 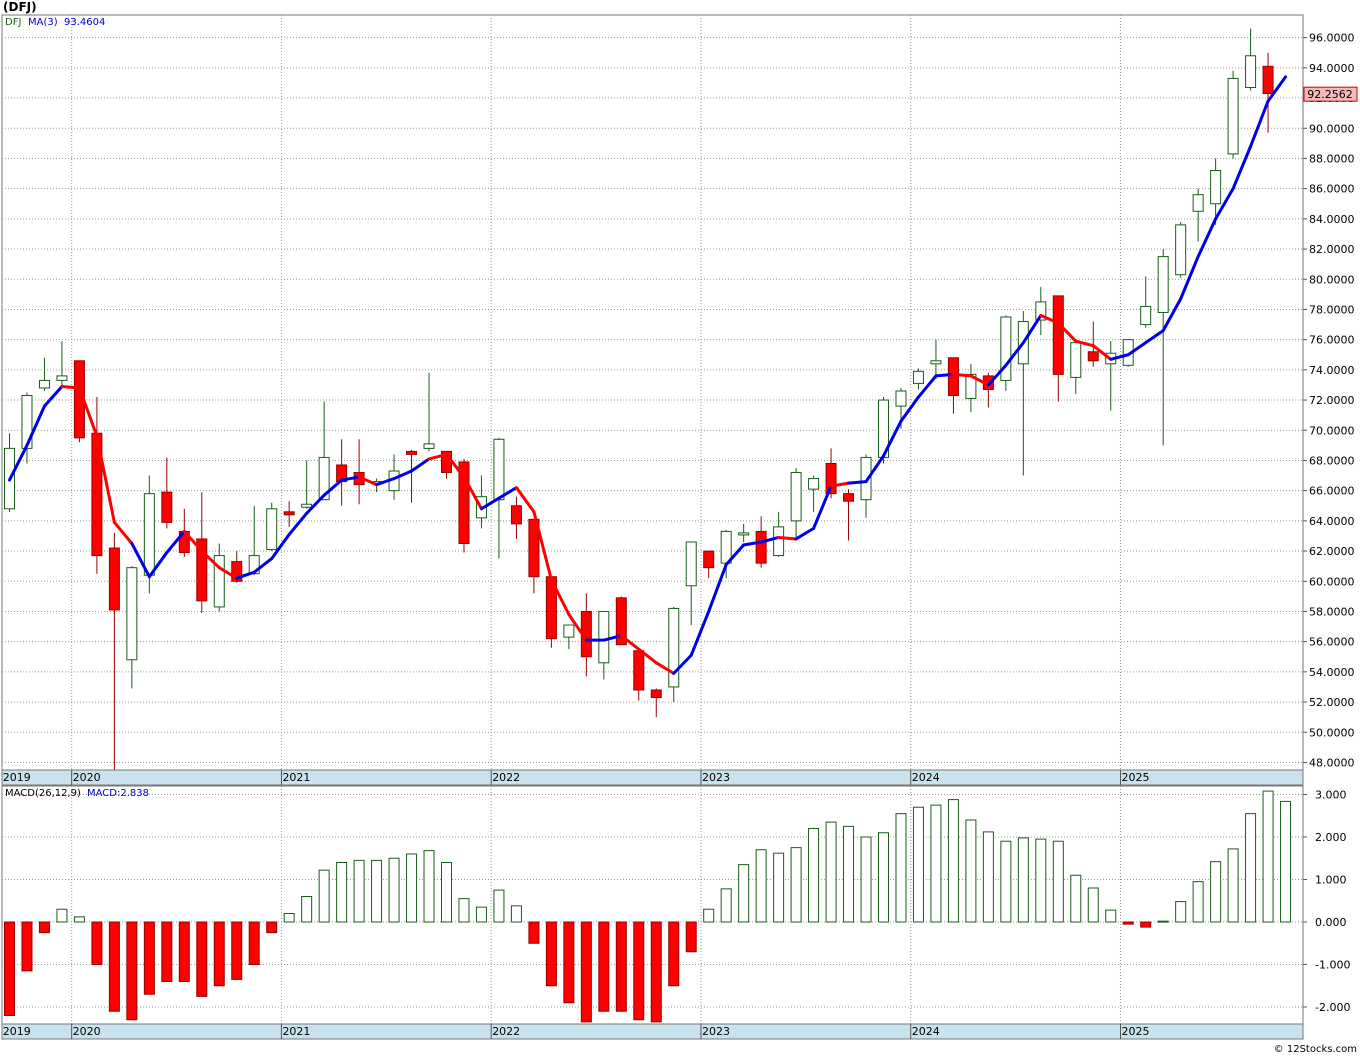 What do you see at coordinates (1332, 521) in the screenshot?
I see `price-y-tick-label: 64.0000` at bounding box center [1332, 521].